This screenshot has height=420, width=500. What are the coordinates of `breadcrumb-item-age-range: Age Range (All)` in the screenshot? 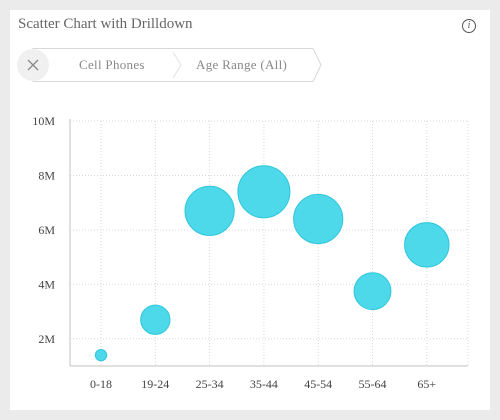 It's located at (242, 64).